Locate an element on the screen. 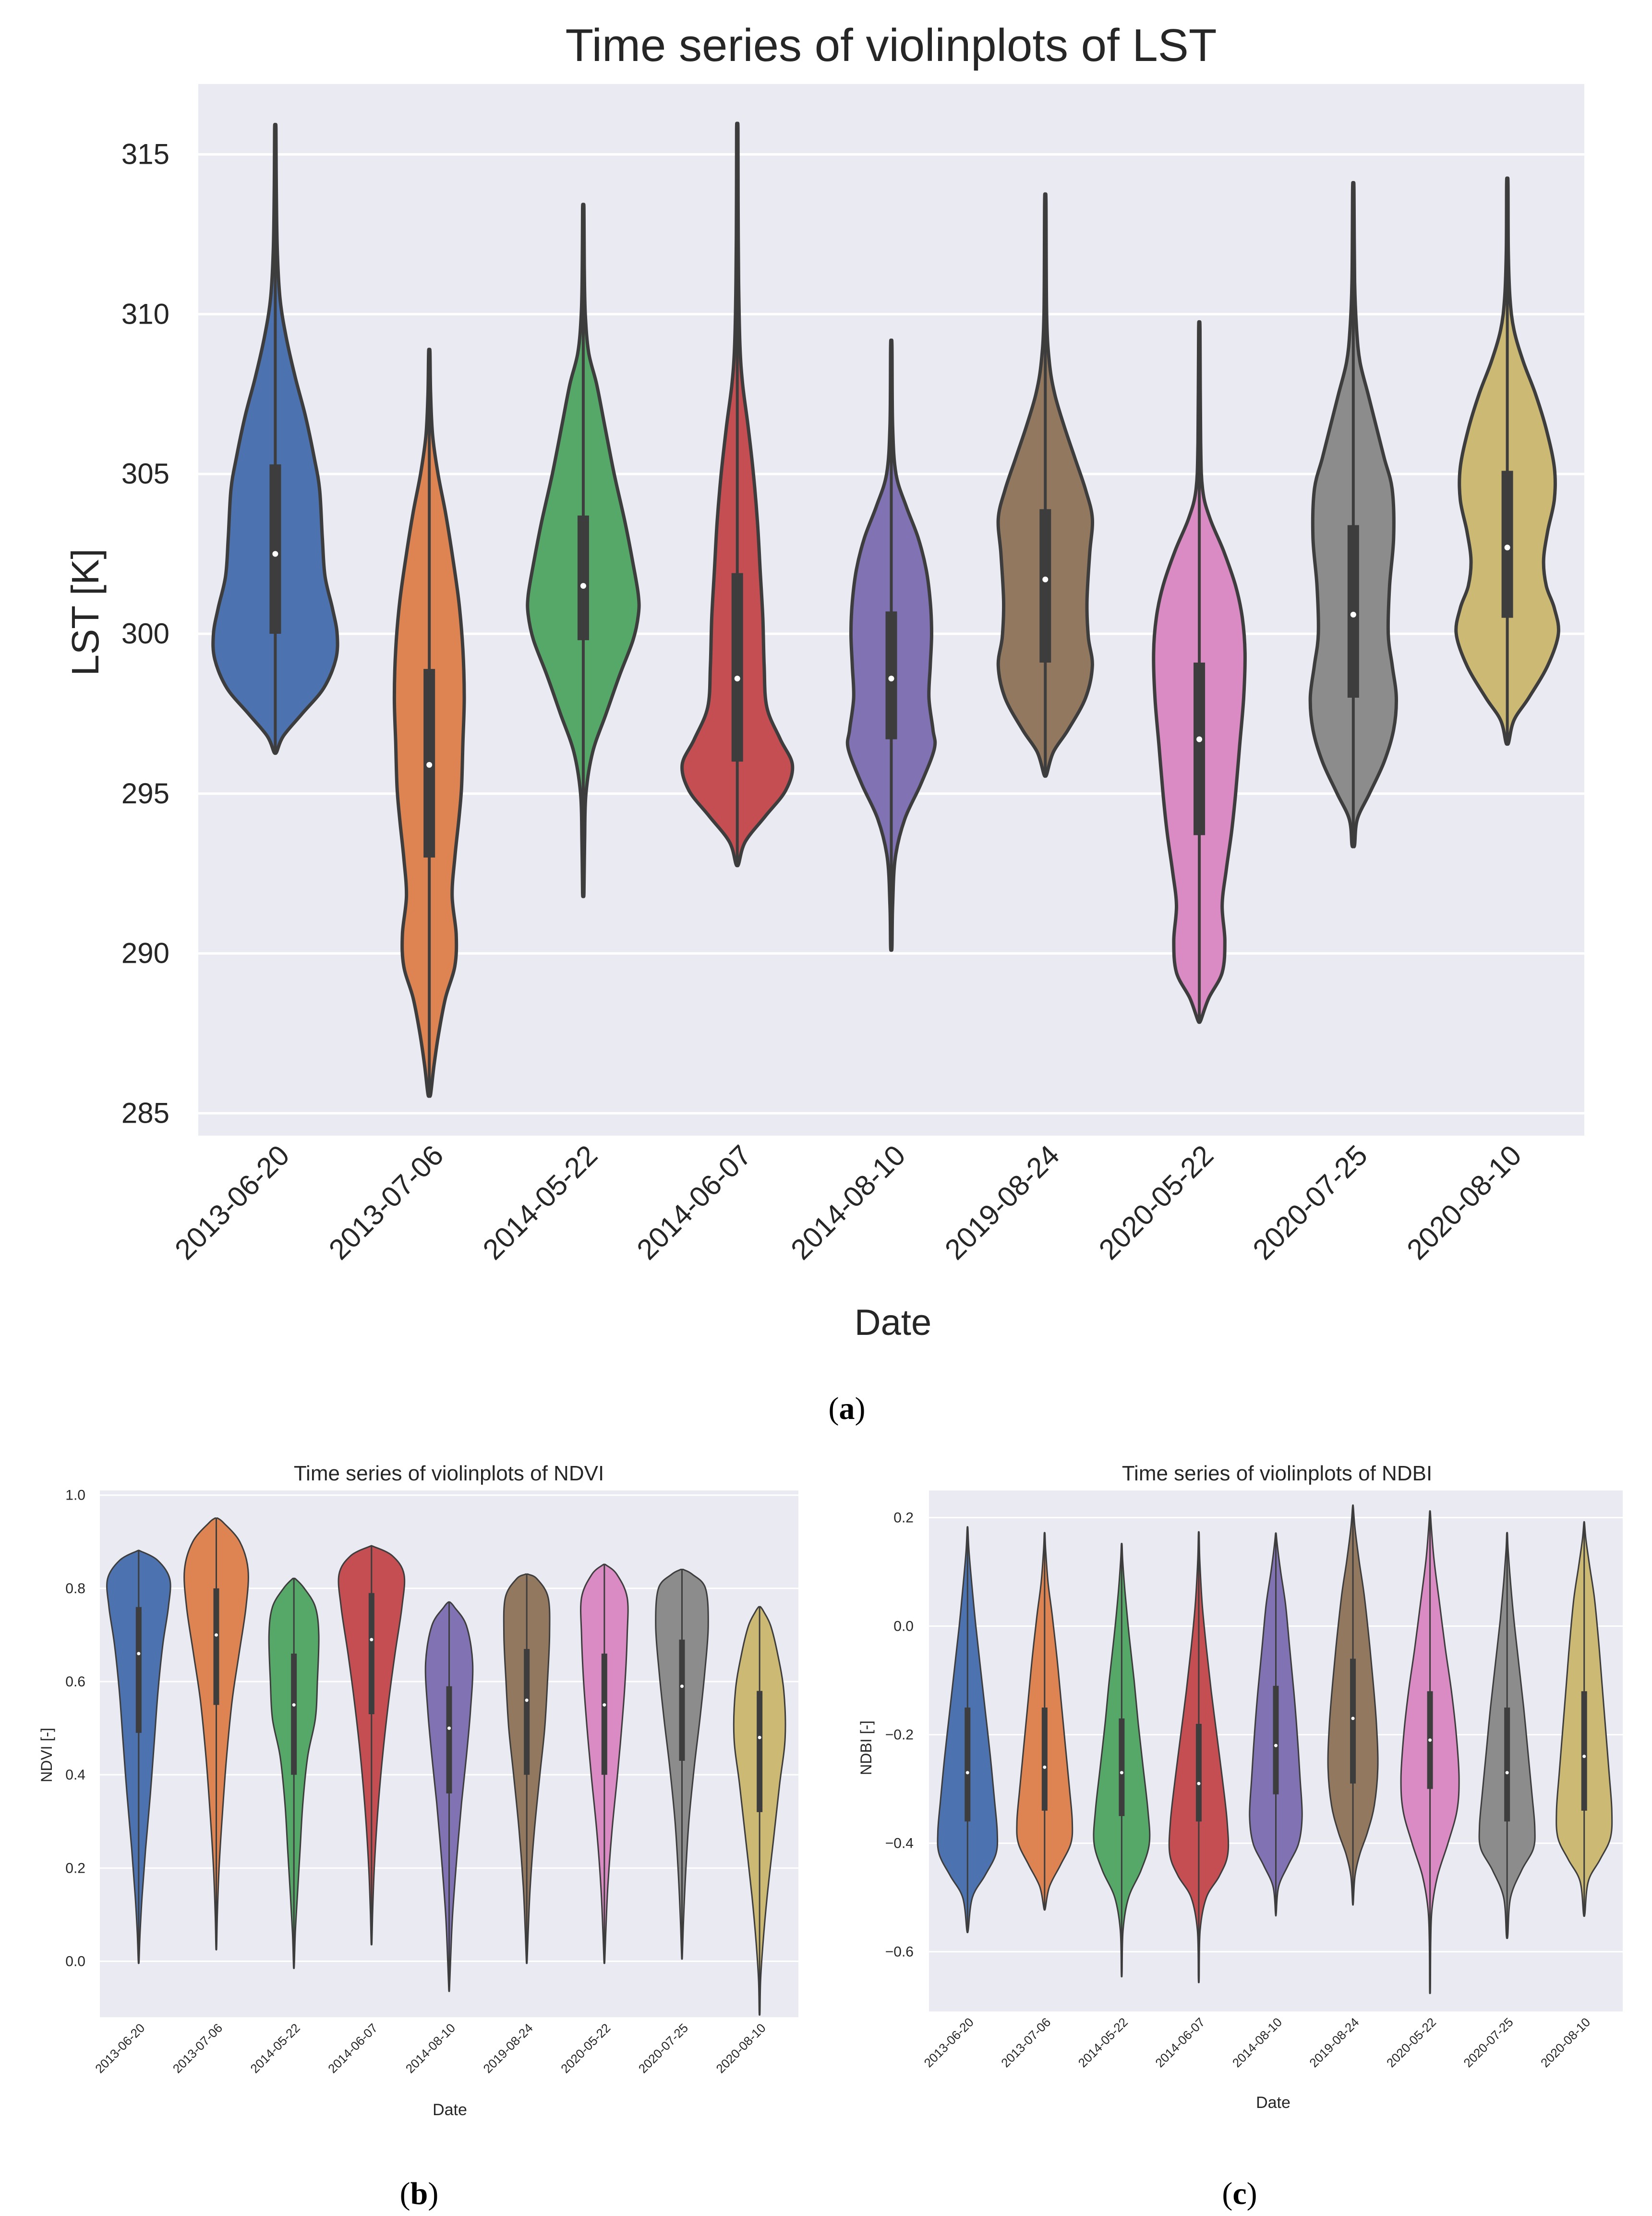  panel-a-caption-letter: a is located at coordinates (847, 1408).